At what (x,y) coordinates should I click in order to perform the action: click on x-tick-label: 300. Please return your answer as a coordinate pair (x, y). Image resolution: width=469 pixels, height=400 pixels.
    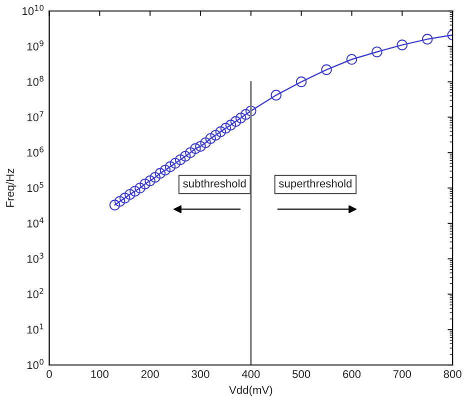
    Looking at the image, I should click on (201, 374).